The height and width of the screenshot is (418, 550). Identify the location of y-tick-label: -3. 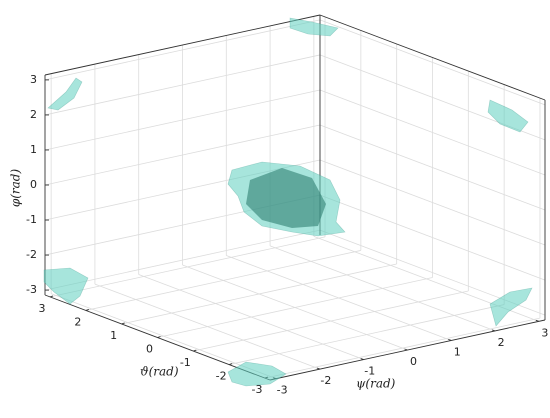
(256, 389).